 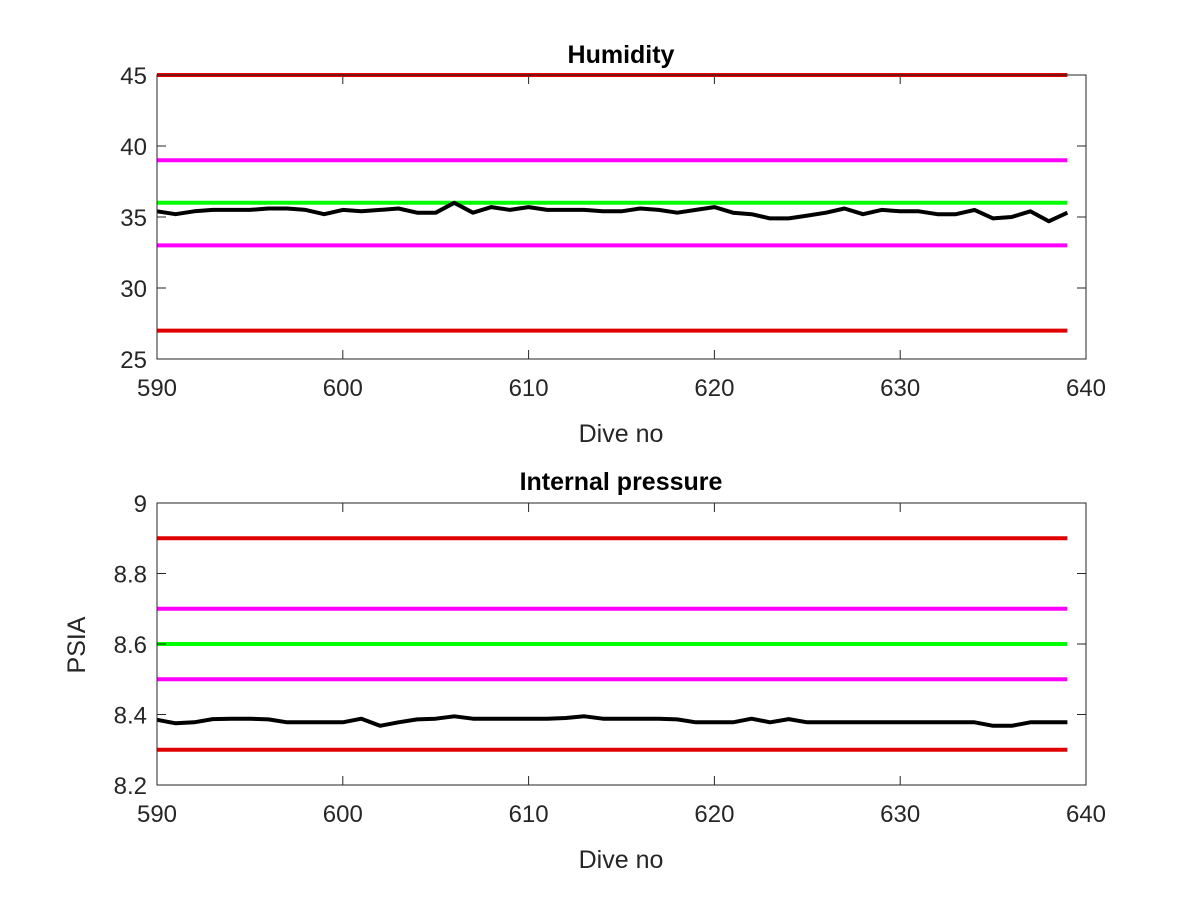 I want to click on y-tick-label: 8.6, so click(x=130, y=645).